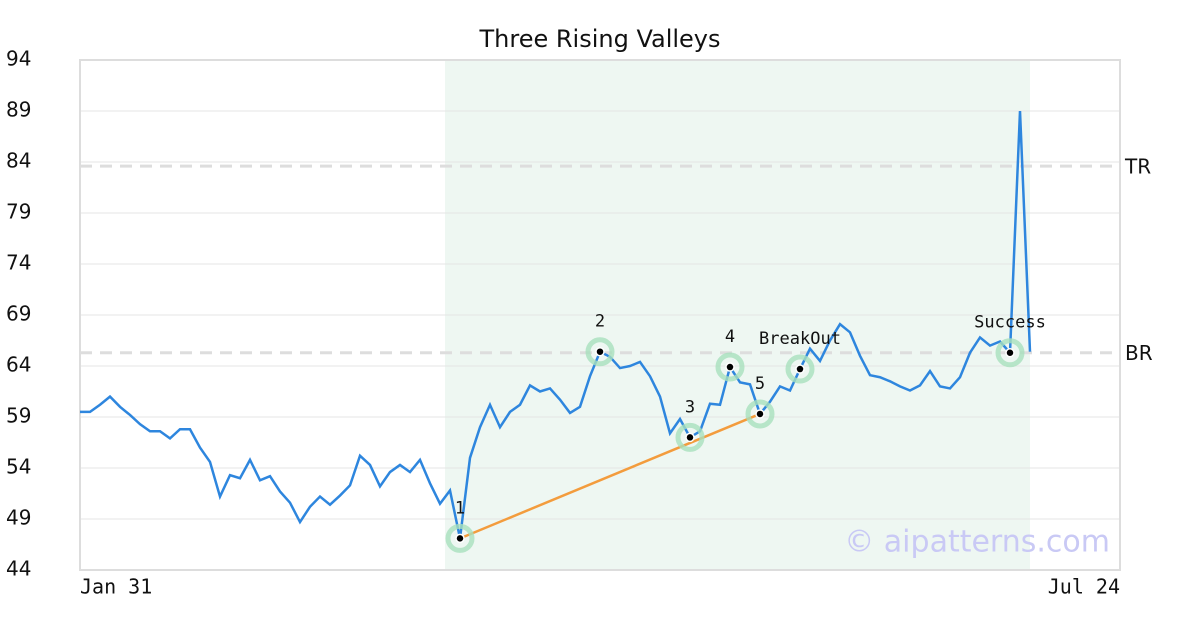 The width and height of the screenshot is (1200, 630). Describe the element at coordinates (18, 569) in the screenshot. I see `y-tick-label: 44` at that location.